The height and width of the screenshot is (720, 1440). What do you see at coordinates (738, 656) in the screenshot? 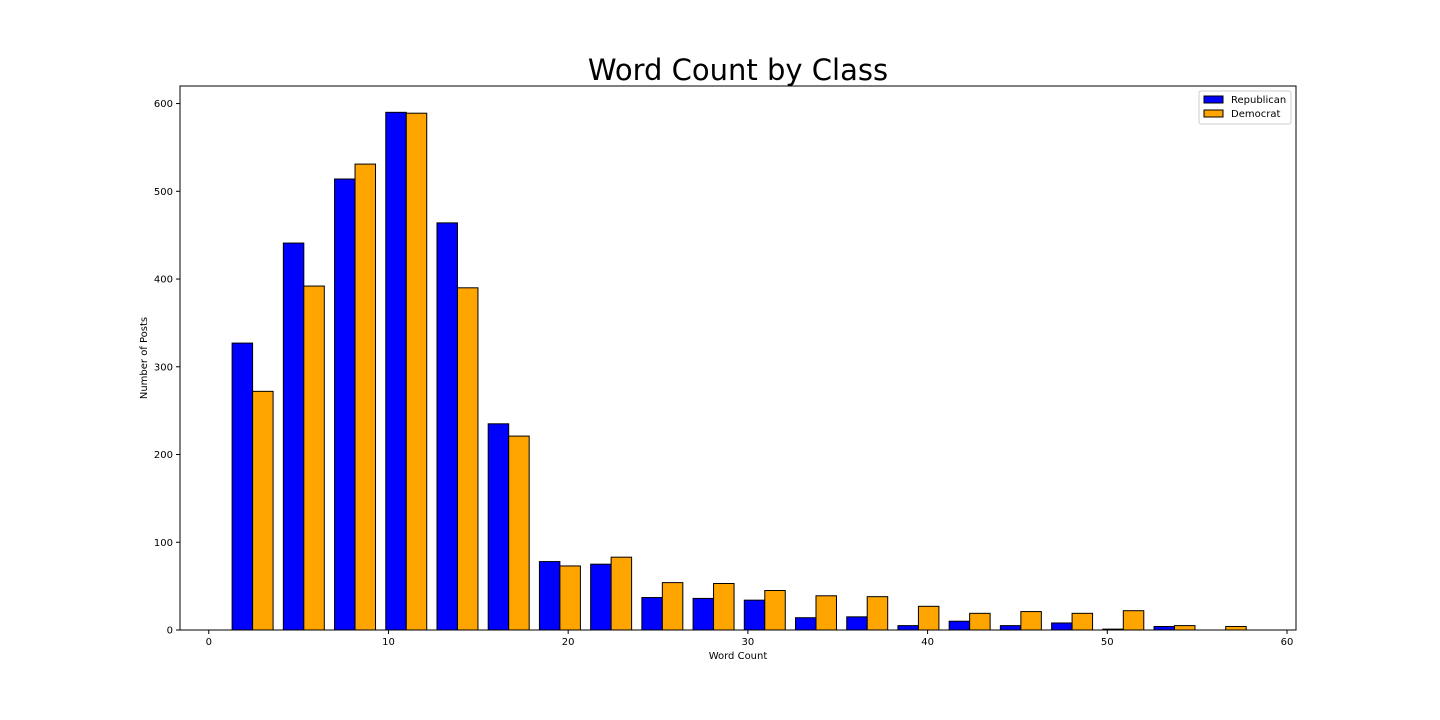
I see `x-axis-label: Word Count` at bounding box center [738, 656].